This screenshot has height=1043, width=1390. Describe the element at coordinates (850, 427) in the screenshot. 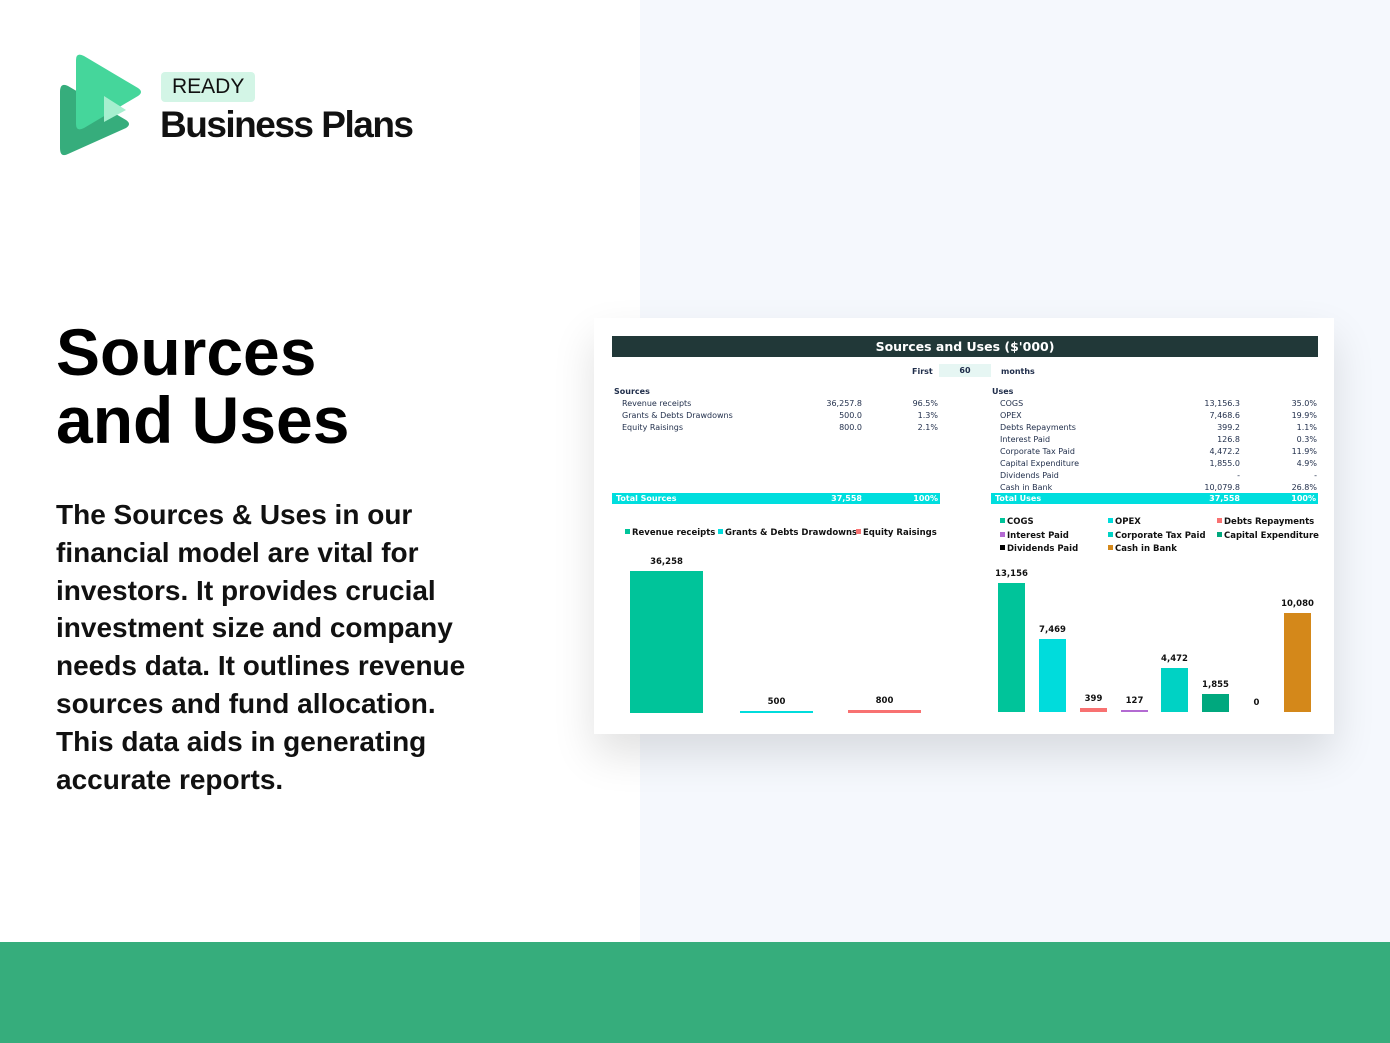

I see `sources-row-value: 800.0` at that location.